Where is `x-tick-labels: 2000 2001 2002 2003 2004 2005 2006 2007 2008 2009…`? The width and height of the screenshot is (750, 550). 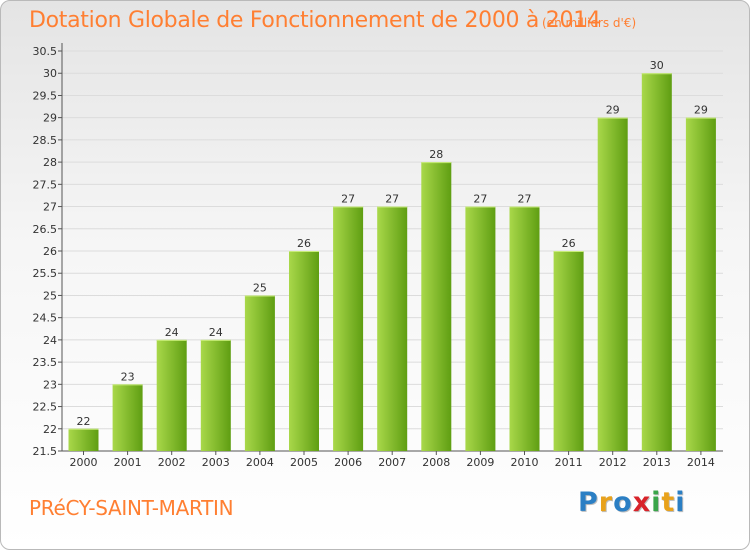
x-tick-labels: 2000 2001 2002 2003 2004 2005 2006 2007 2008 2009… is located at coordinates (392, 460).